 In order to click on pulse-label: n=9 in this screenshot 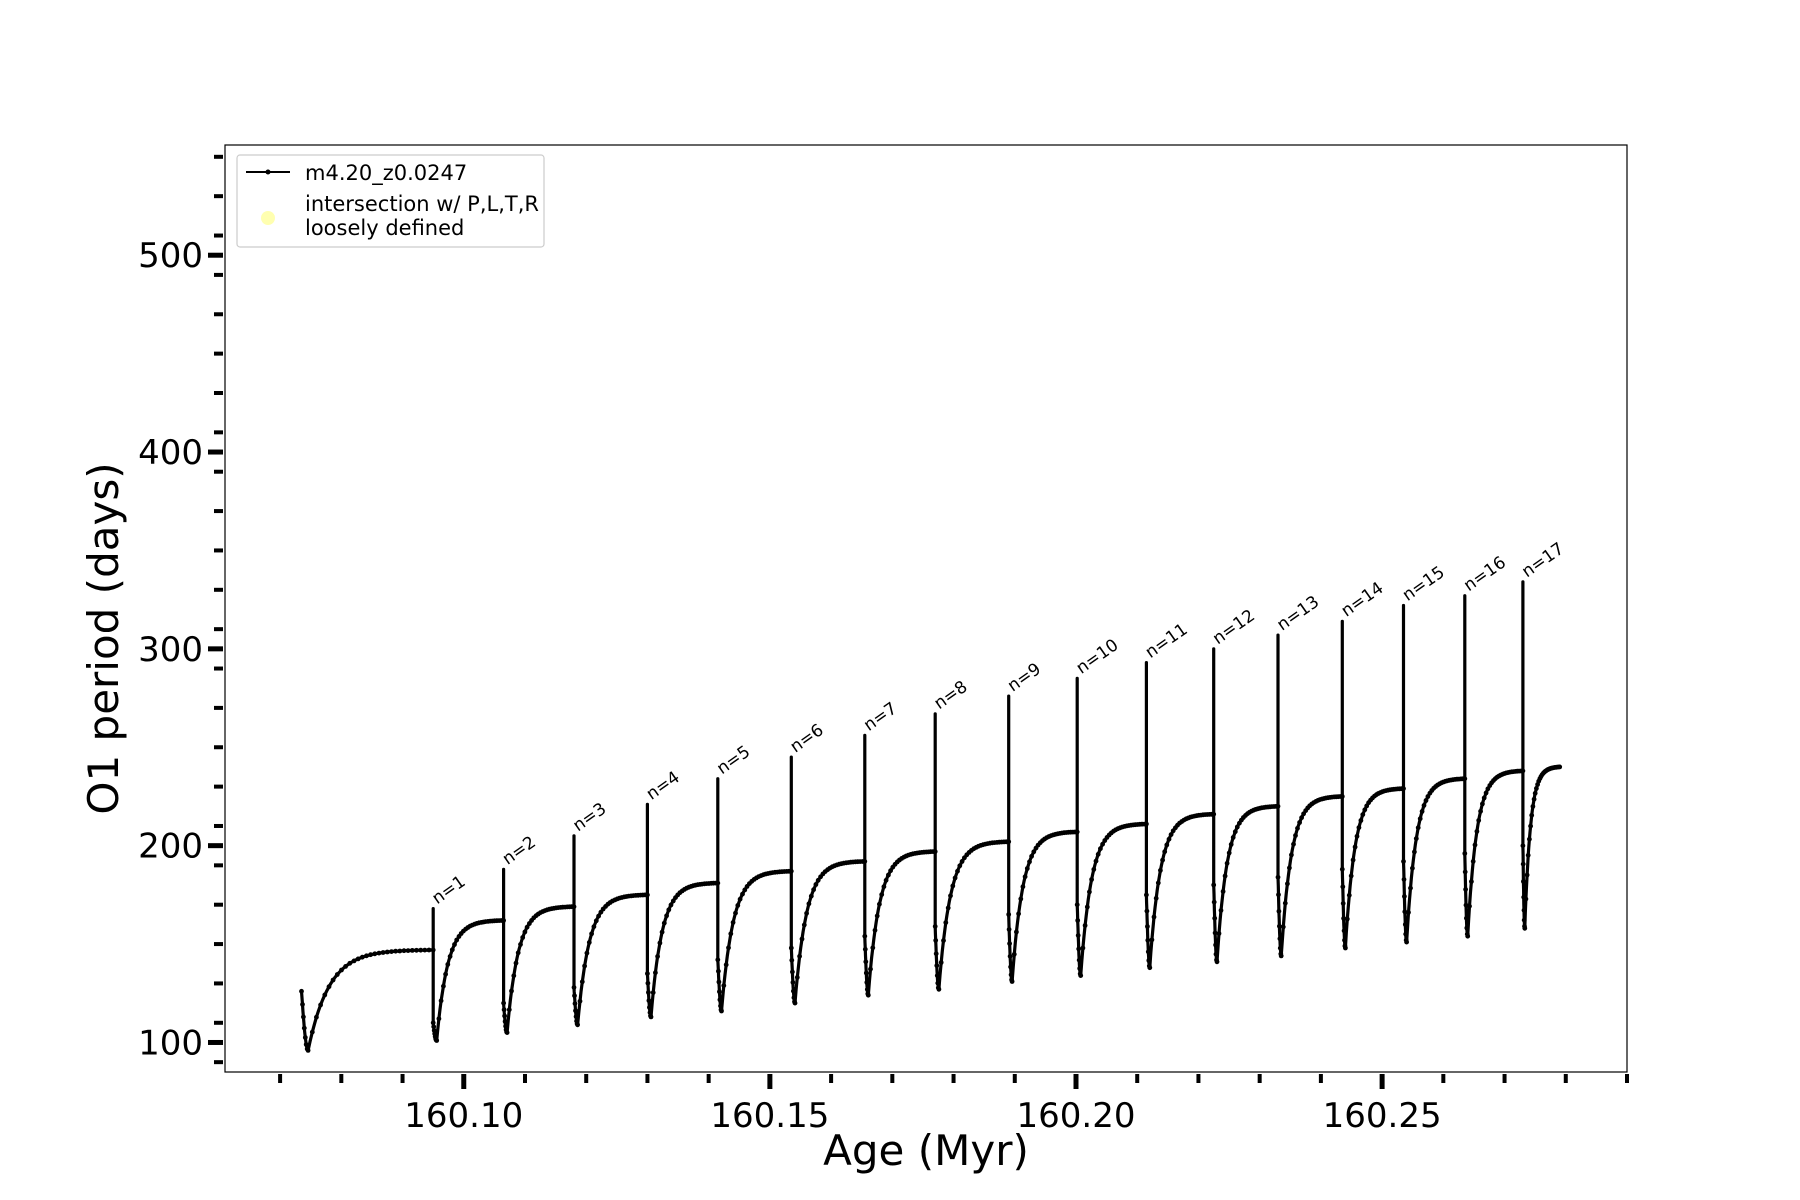, I will do `click(1024, 677)`.